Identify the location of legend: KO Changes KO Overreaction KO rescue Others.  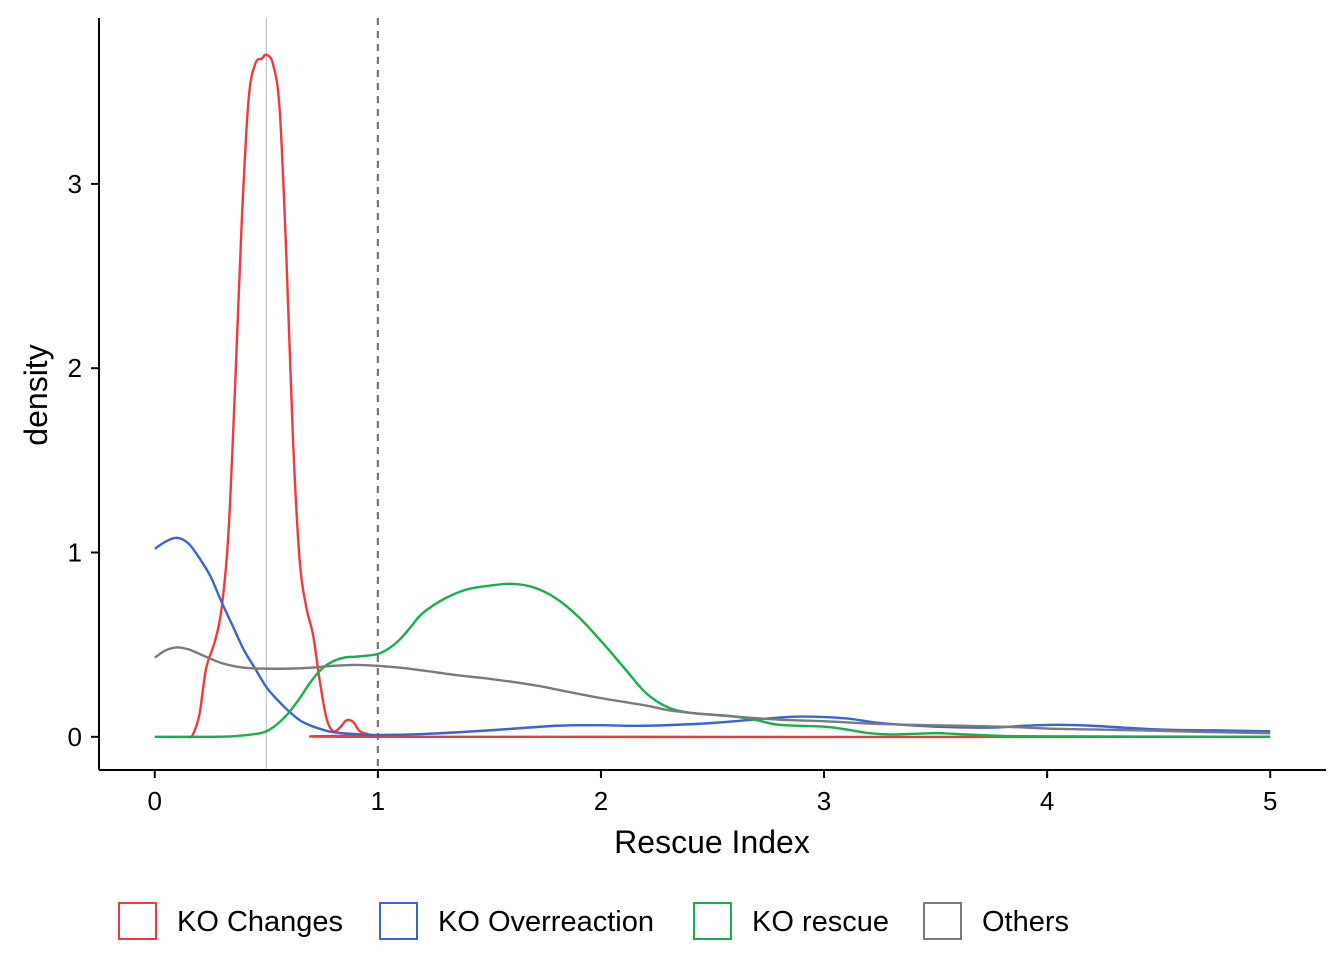
(593, 921).